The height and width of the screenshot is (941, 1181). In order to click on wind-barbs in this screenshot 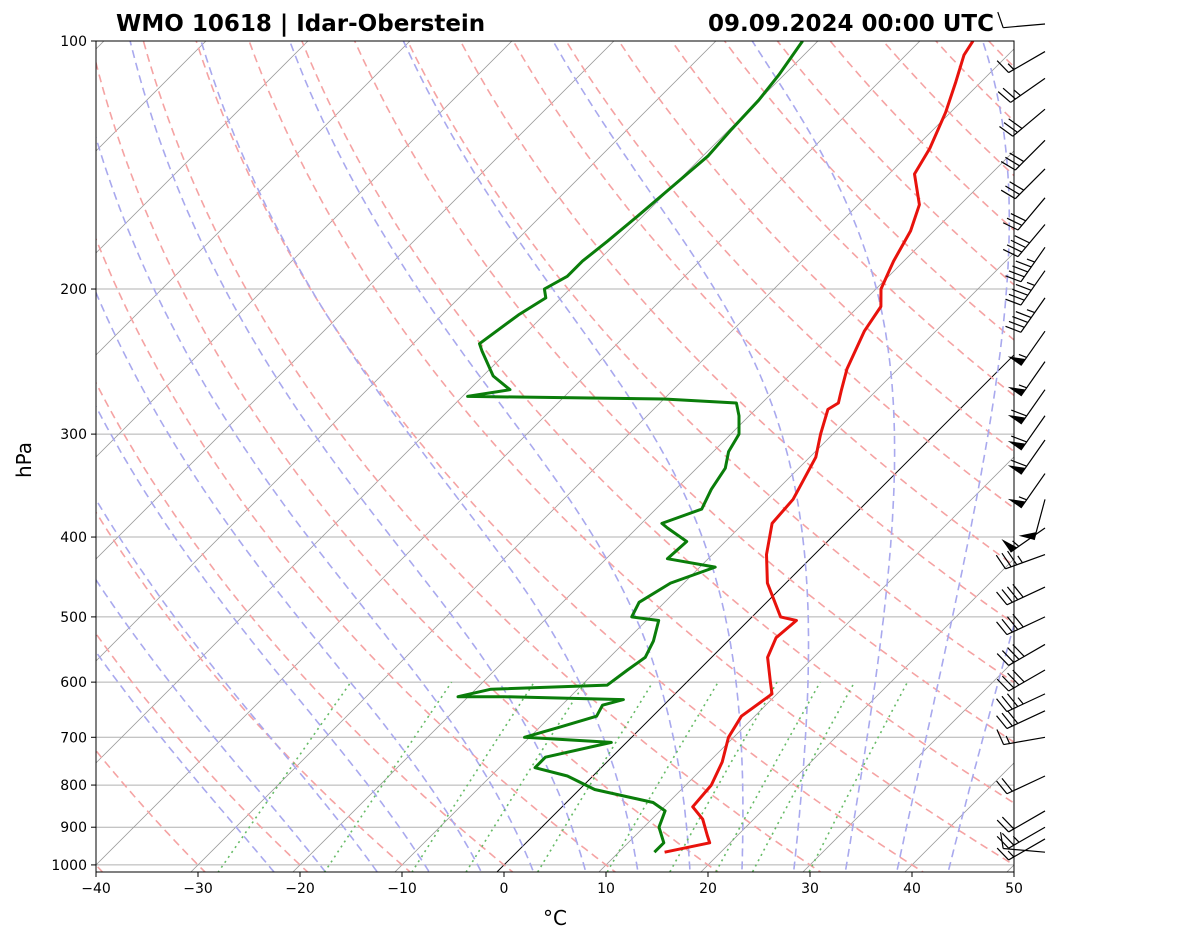, I will do `click(1020, 436)`.